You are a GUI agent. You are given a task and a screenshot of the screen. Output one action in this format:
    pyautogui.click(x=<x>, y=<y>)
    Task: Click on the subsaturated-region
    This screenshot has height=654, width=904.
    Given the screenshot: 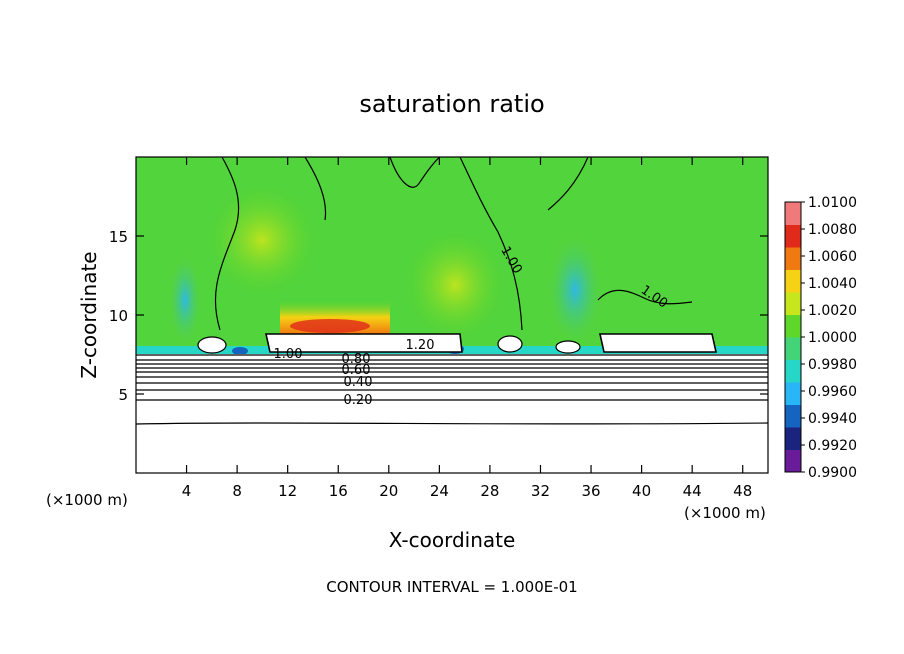 What is the action you would take?
    pyautogui.click(x=452, y=413)
    